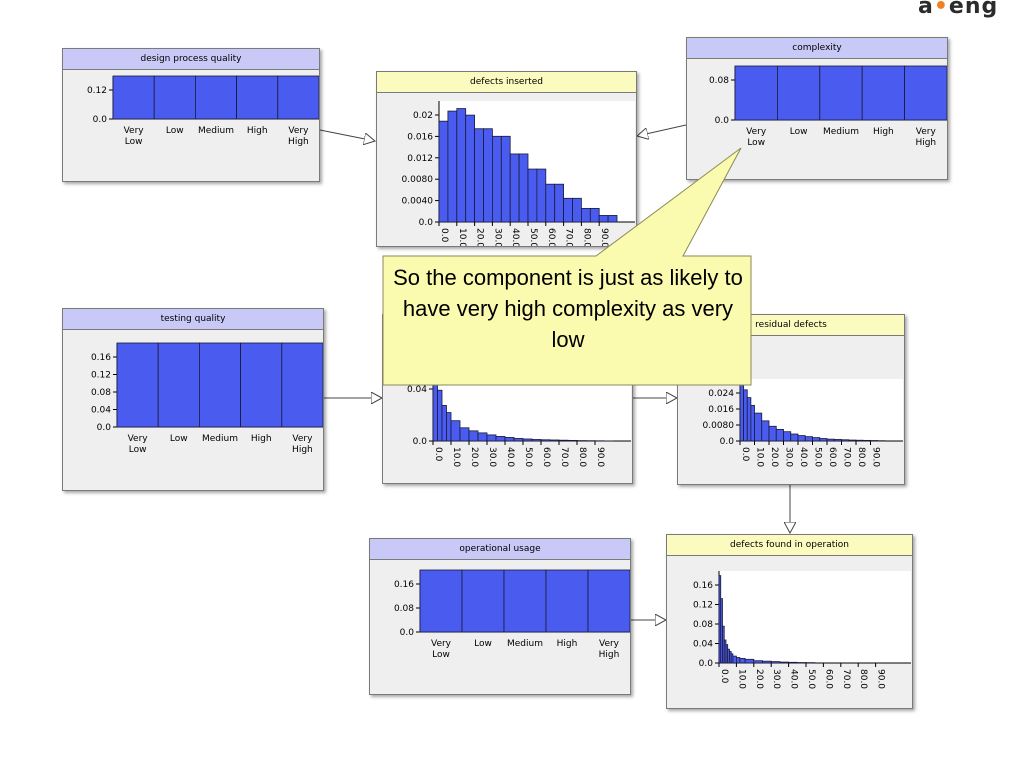  Describe the element at coordinates (418, 202) in the screenshot. I see `y-tick-label: 0.0040` at that location.